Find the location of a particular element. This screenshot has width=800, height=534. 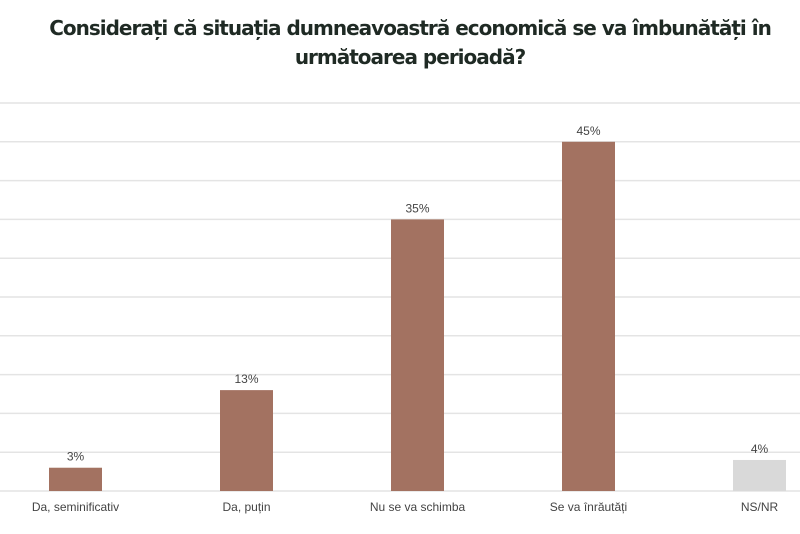

x-tick-label: Nu se va schimba is located at coordinates (418, 507).